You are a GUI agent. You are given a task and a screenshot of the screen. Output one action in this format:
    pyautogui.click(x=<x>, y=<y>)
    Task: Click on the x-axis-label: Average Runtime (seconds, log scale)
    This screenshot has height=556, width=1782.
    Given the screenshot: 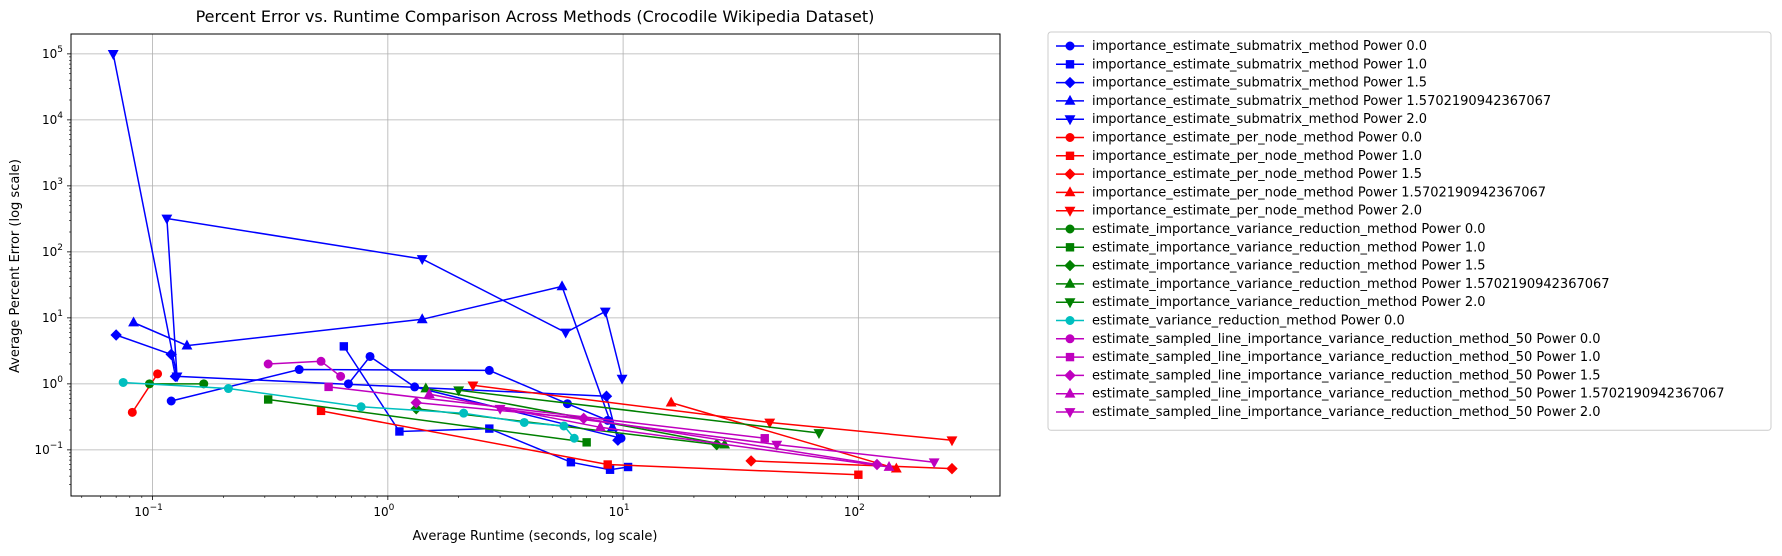 What is the action you would take?
    pyautogui.click(x=535, y=536)
    